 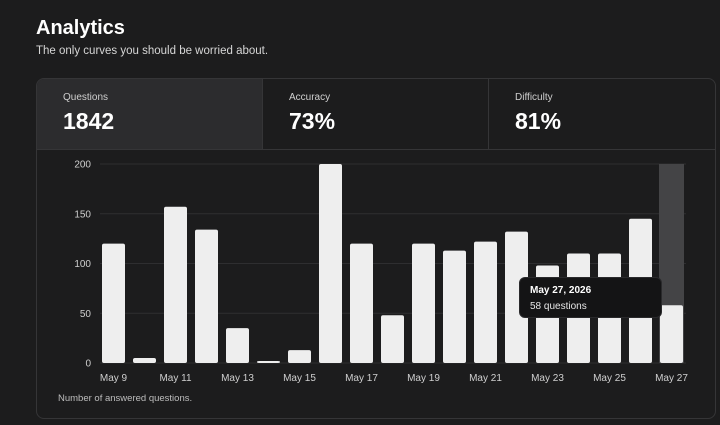 What do you see at coordinates (590, 297) in the screenshot?
I see `chart-tooltip: May 27, 2026 58 questions` at bounding box center [590, 297].